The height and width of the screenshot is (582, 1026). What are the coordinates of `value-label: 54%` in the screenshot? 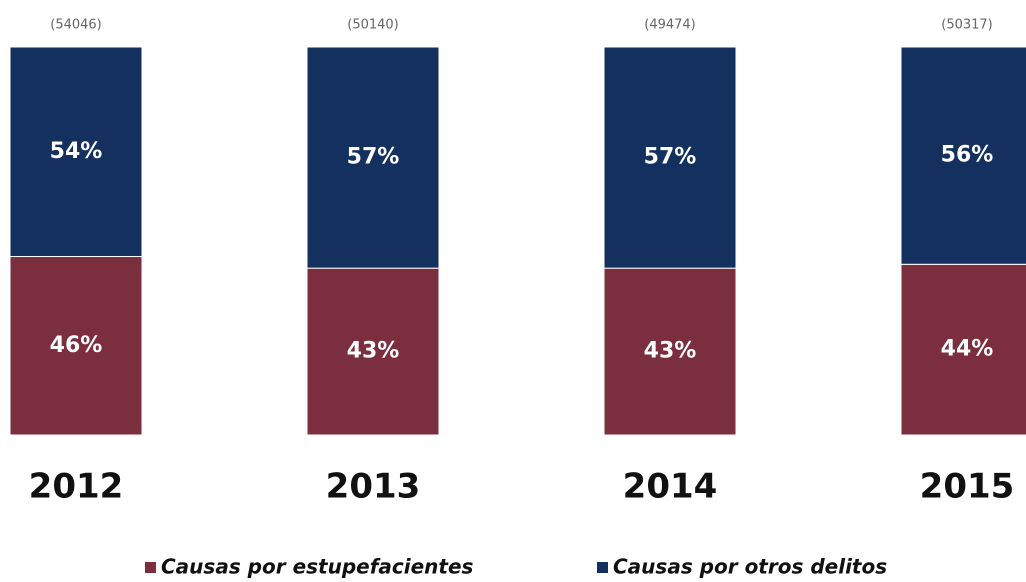 It's located at (76, 151).